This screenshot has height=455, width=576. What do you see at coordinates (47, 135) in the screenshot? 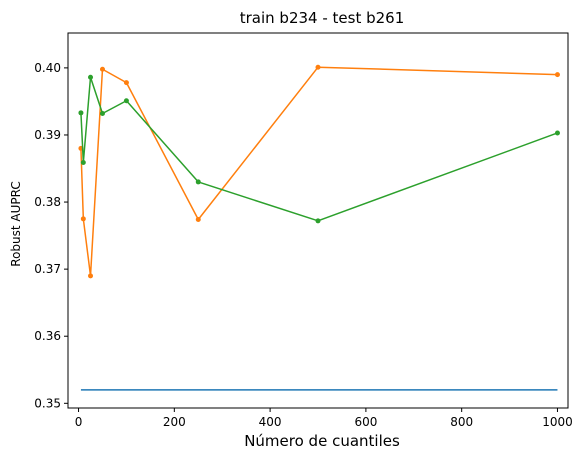
I see `y-tick-label: 0.39` at bounding box center [47, 135].